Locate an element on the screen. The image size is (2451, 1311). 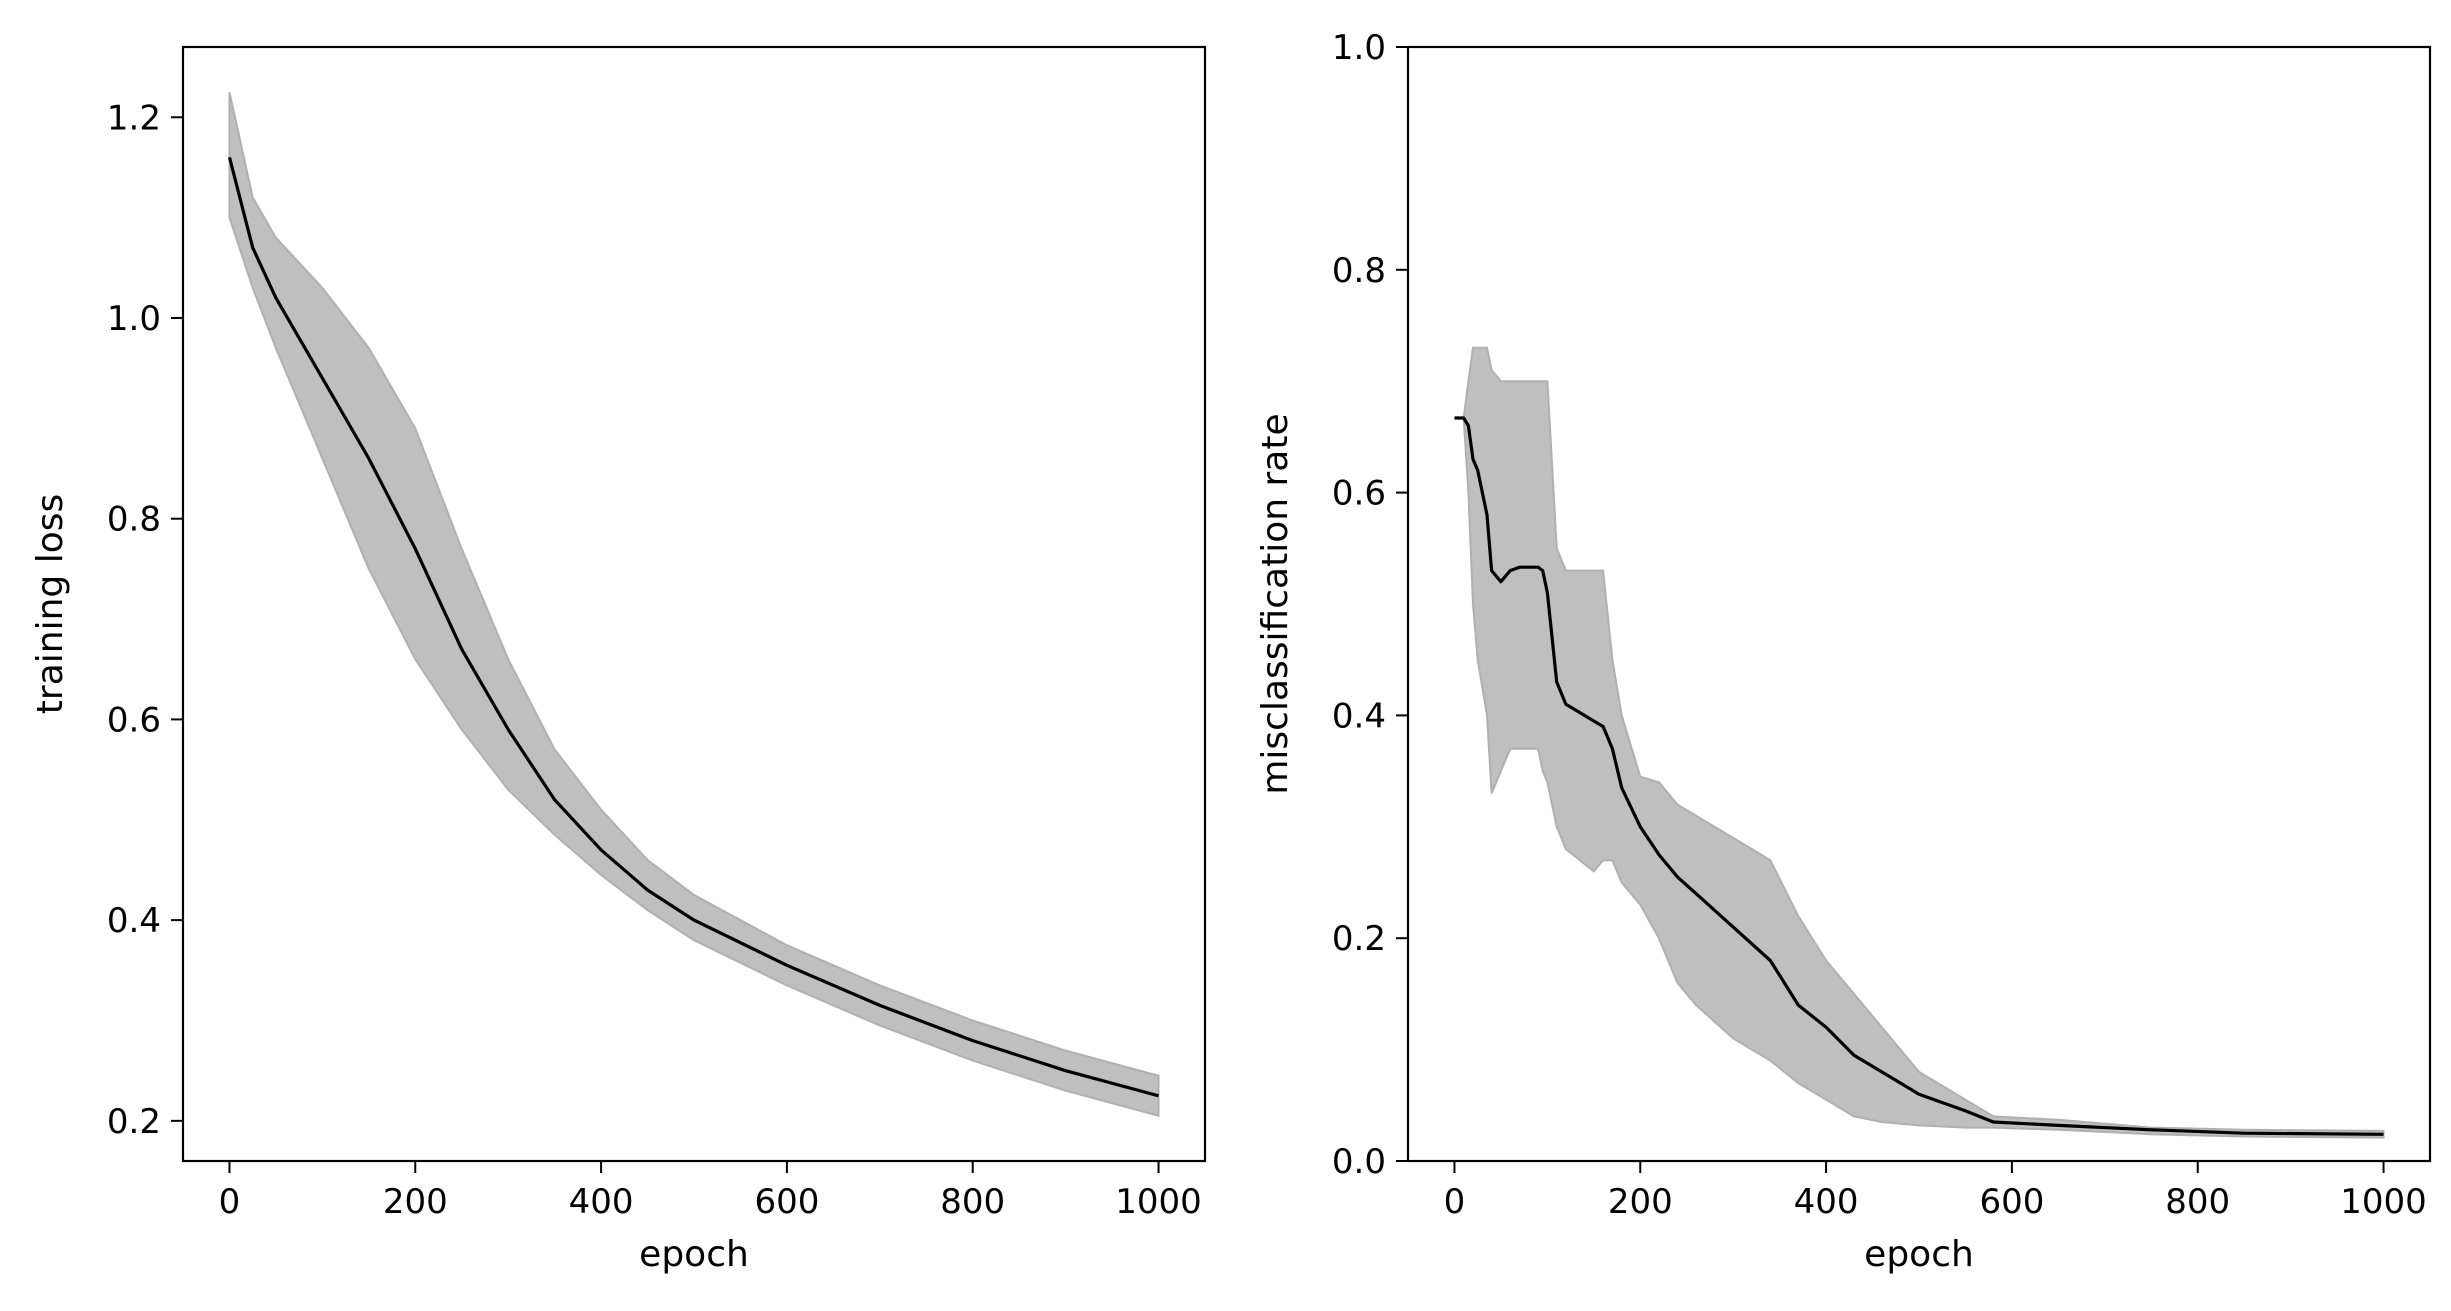
y-axis-label: training loss is located at coordinates (50, 604).